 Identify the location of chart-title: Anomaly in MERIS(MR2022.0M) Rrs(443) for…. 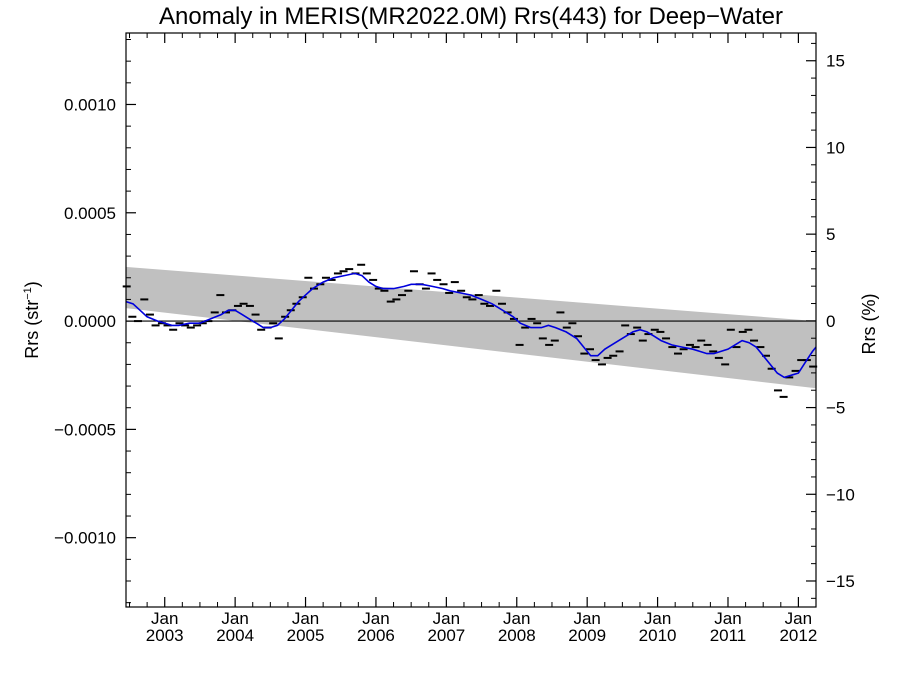
(471, 16).